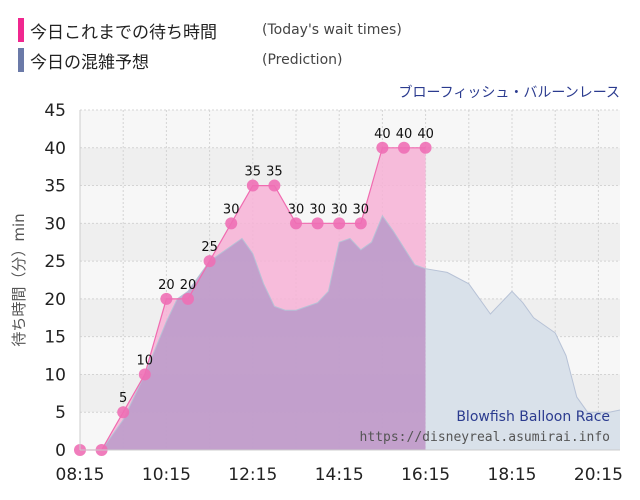  I want to click on legend-today: 今日これまでの待ち時間 (Today's wait times), so click(210, 30).